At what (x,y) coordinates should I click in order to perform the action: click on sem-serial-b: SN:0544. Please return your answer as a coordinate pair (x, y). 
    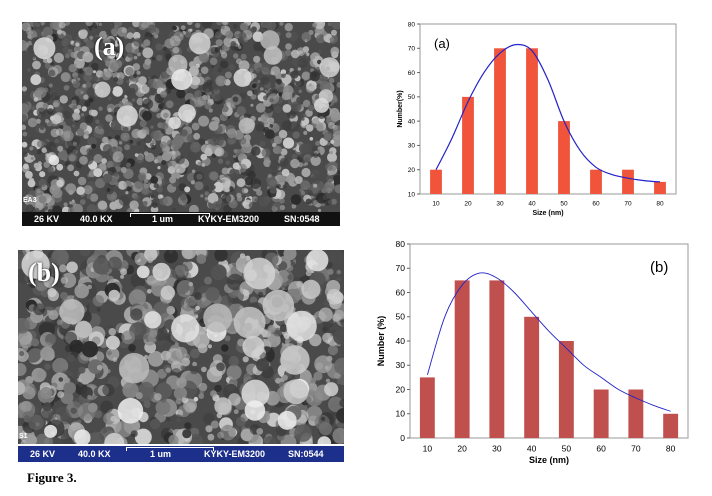
    Looking at the image, I should click on (306, 454).